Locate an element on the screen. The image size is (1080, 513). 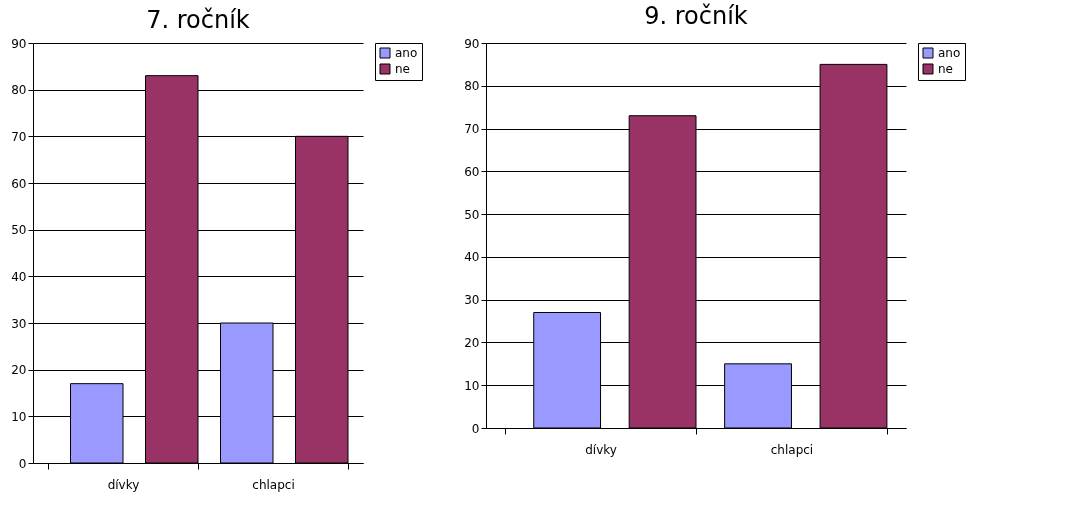
chart-title: 7. ročník is located at coordinates (198, 20).